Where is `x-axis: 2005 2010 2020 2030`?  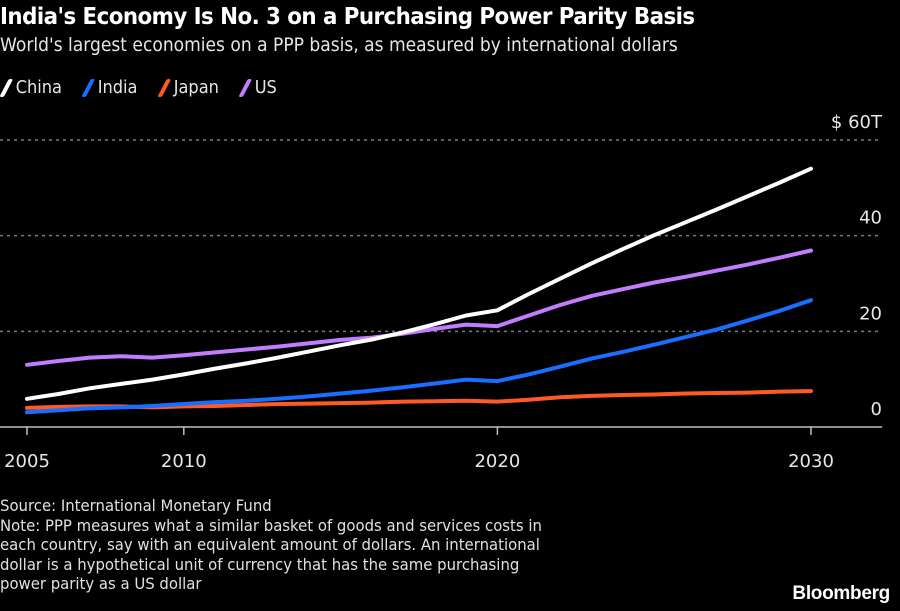 x-axis: 2005 2010 2020 2030 is located at coordinates (441, 449).